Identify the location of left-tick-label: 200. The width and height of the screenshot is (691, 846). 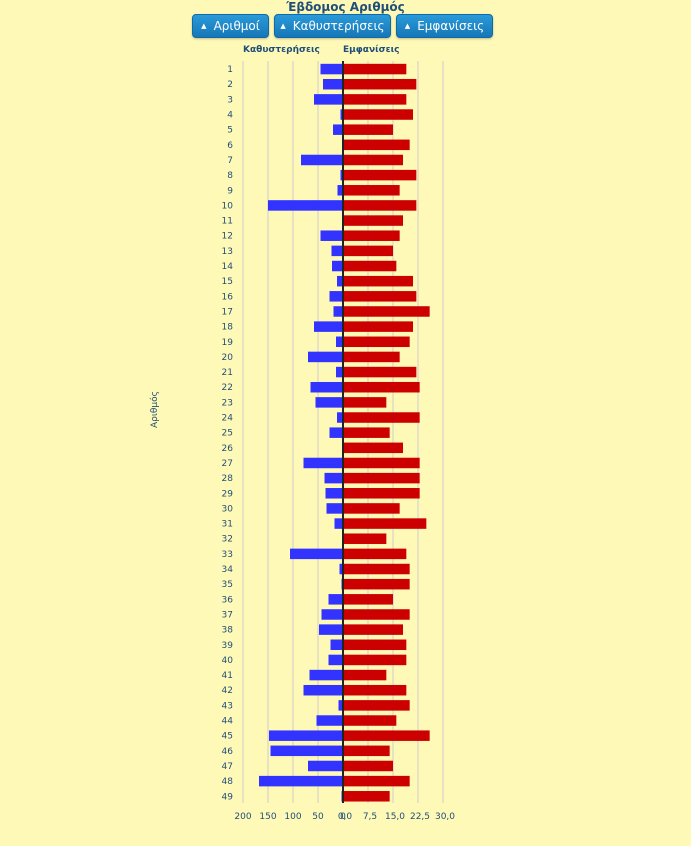
(242, 817).